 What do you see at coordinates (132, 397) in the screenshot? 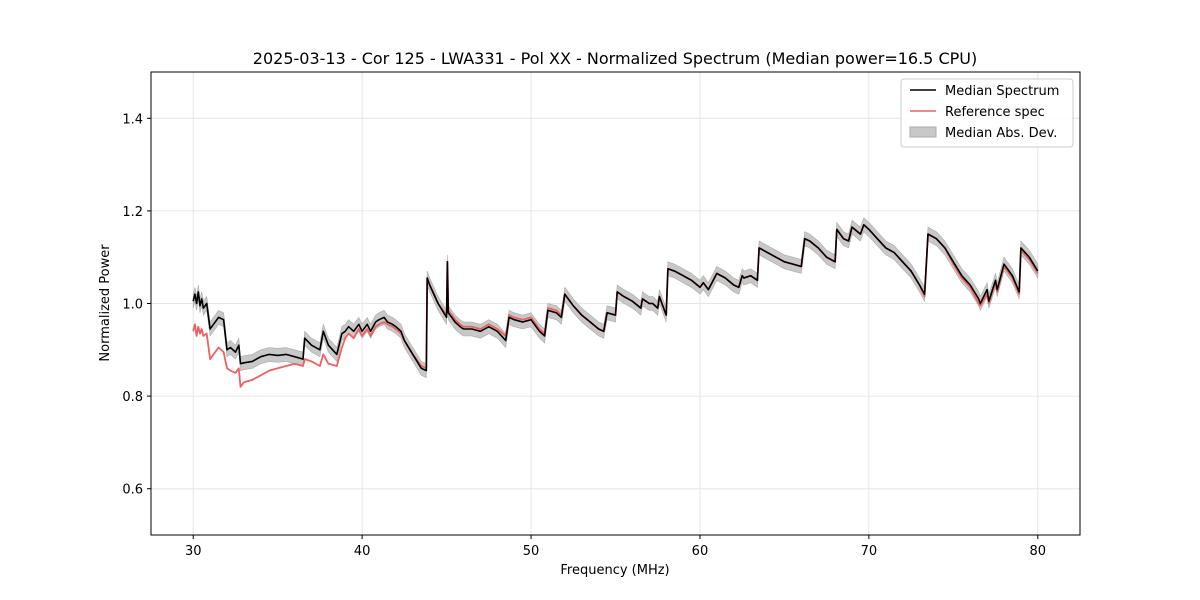
I see `y-tick-label: 0.8` at bounding box center [132, 397].